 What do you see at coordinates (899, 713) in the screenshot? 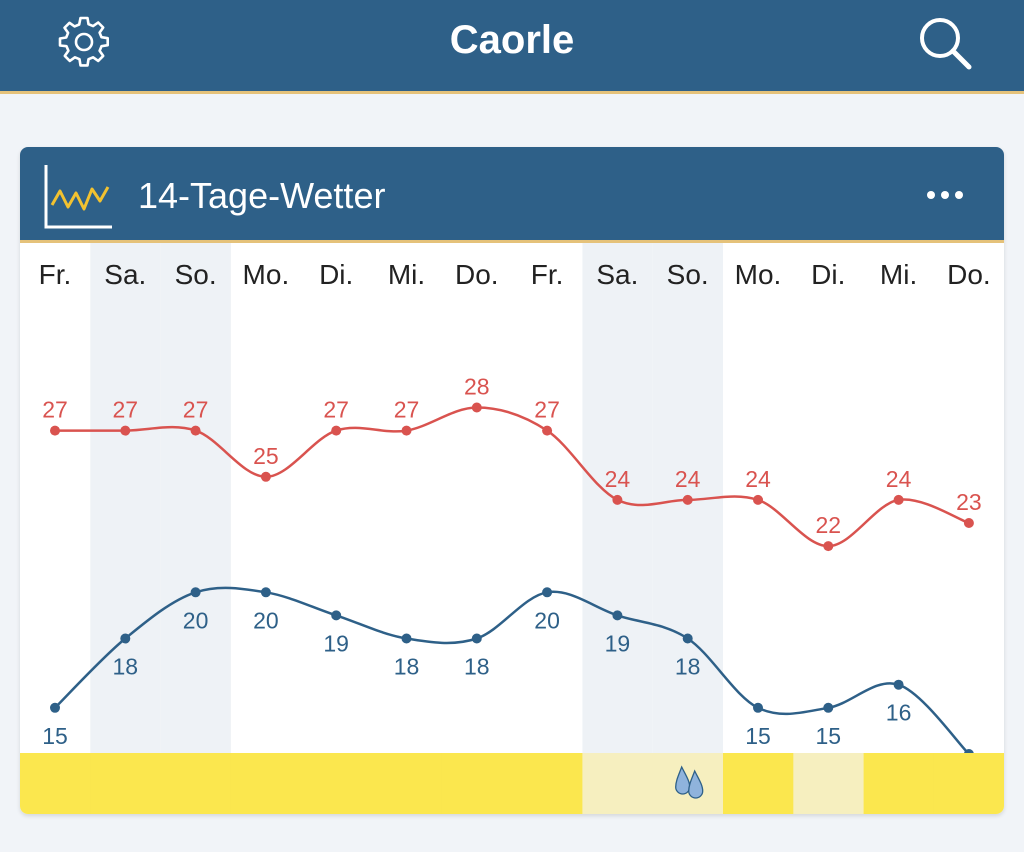
I see `min-temp-label: 16` at bounding box center [899, 713].